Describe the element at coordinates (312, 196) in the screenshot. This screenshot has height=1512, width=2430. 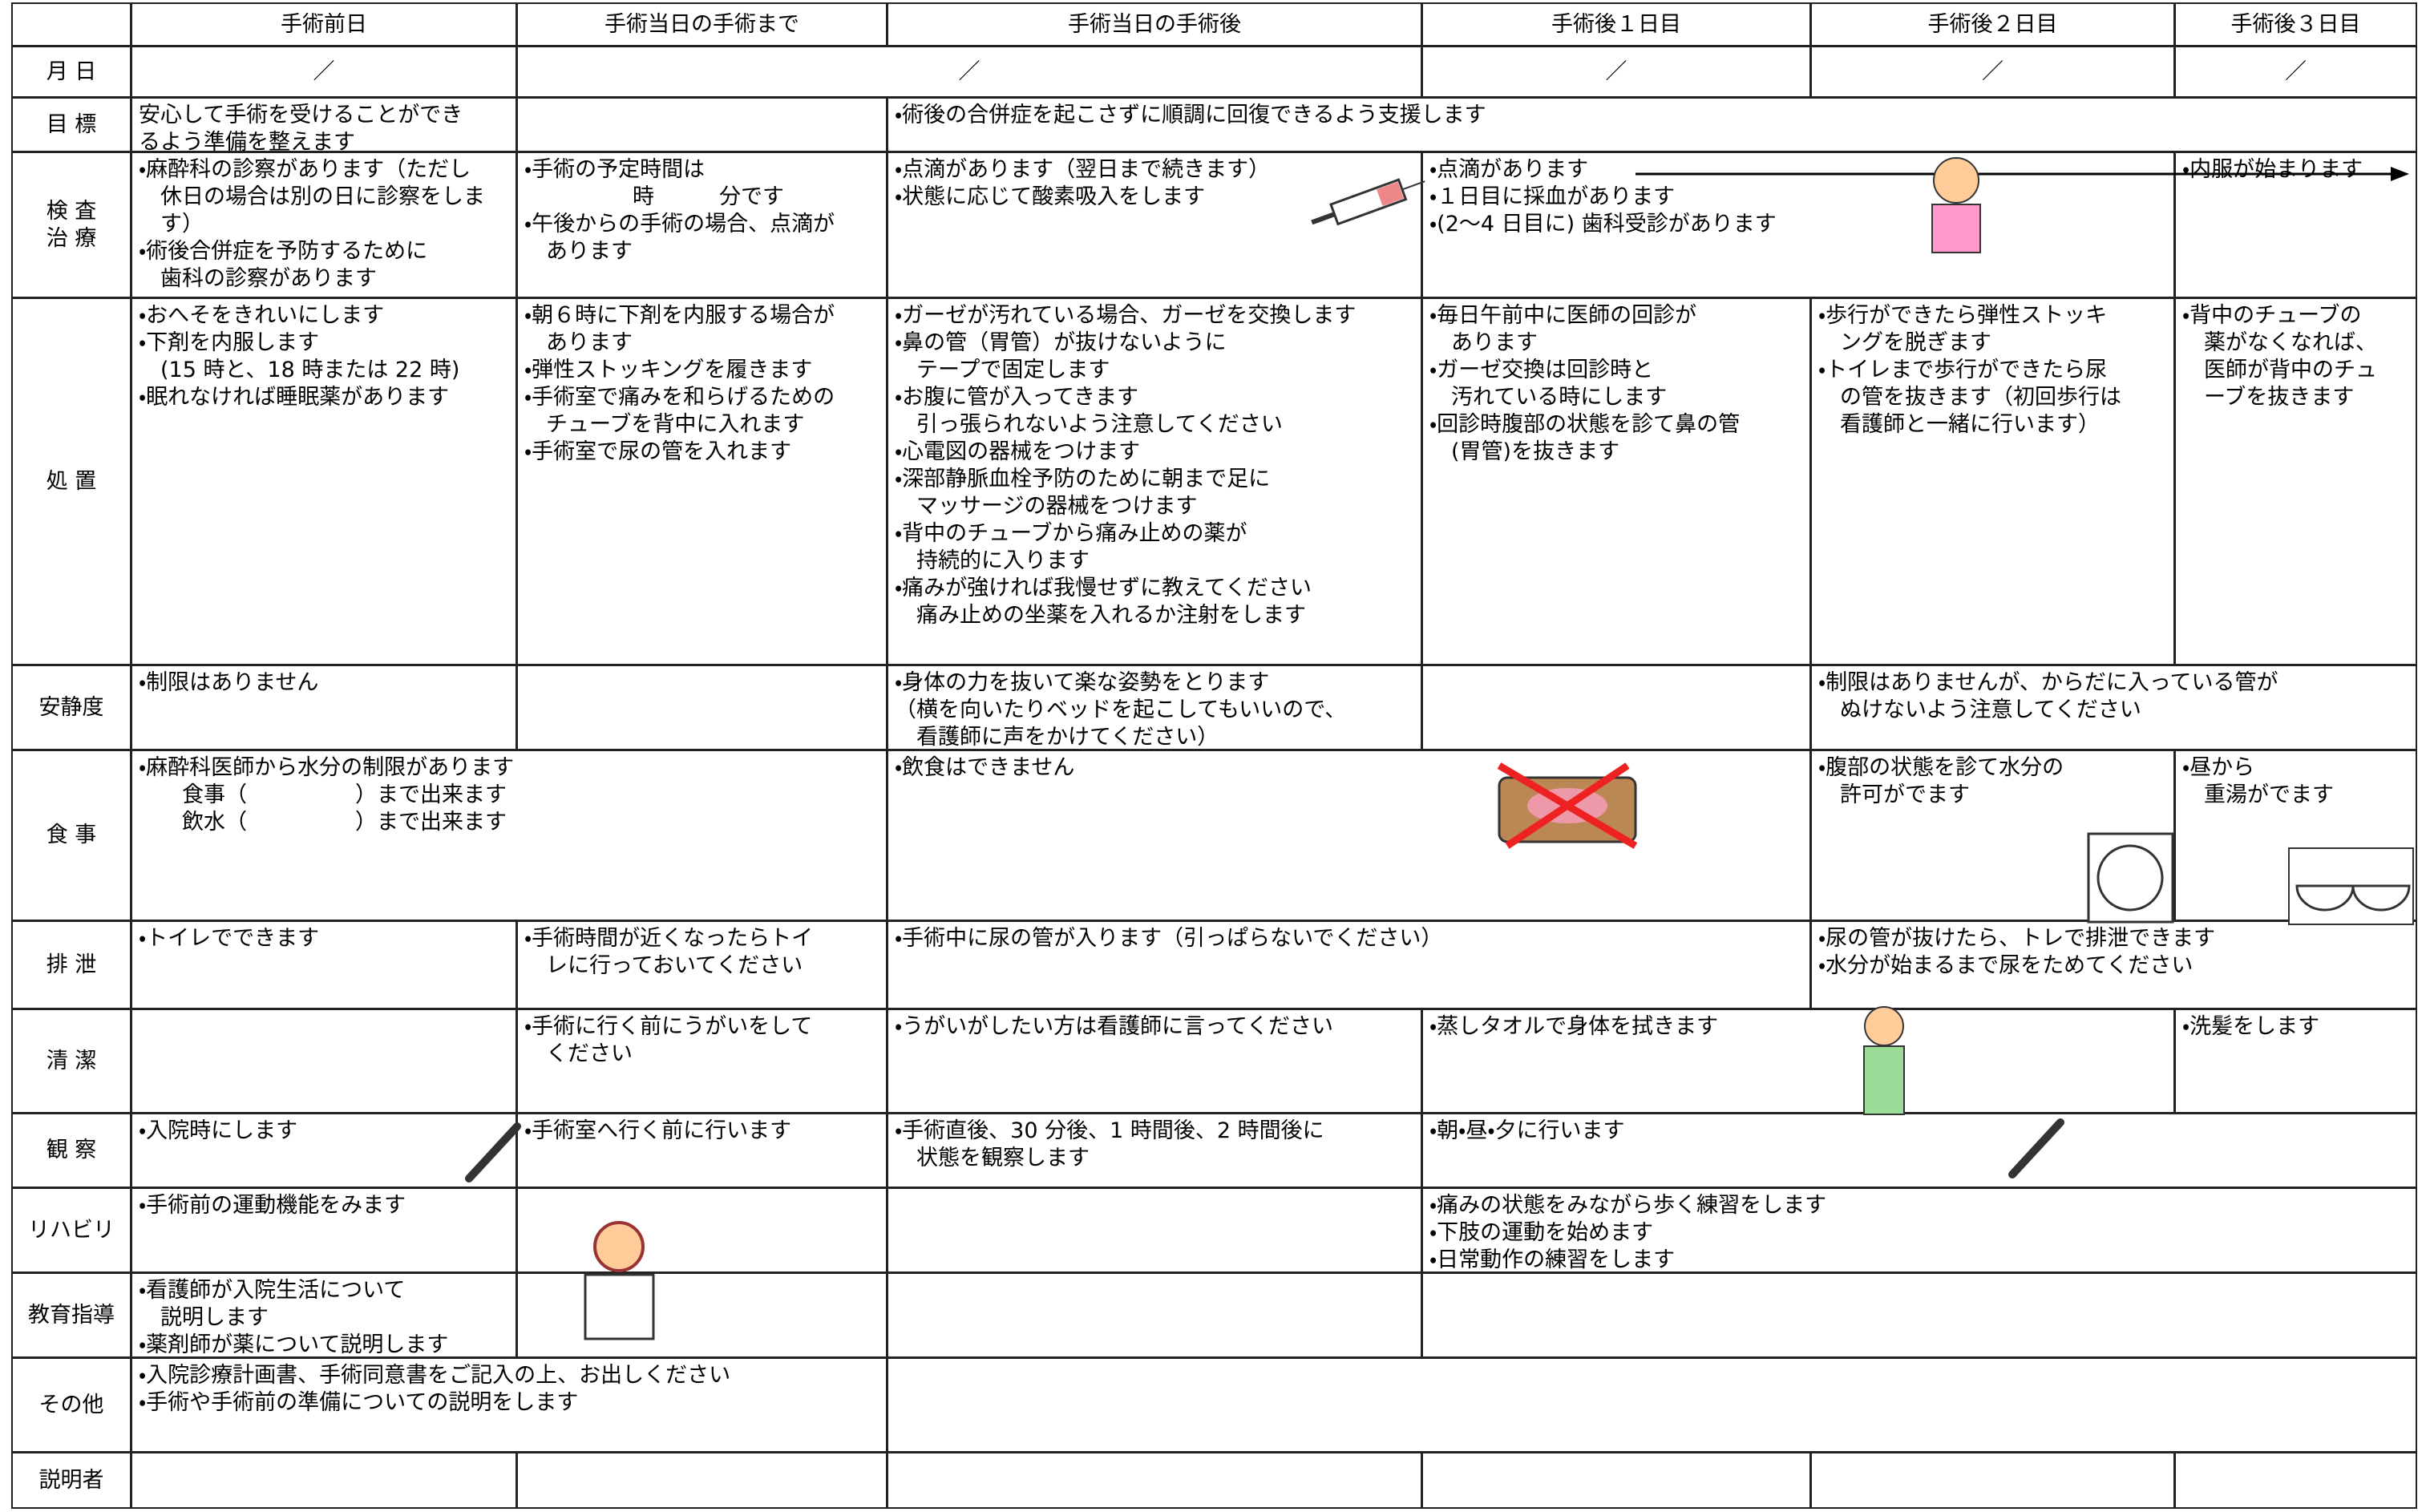
I see `text-line: 休日の場合は別の日に診察をしま` at that location.